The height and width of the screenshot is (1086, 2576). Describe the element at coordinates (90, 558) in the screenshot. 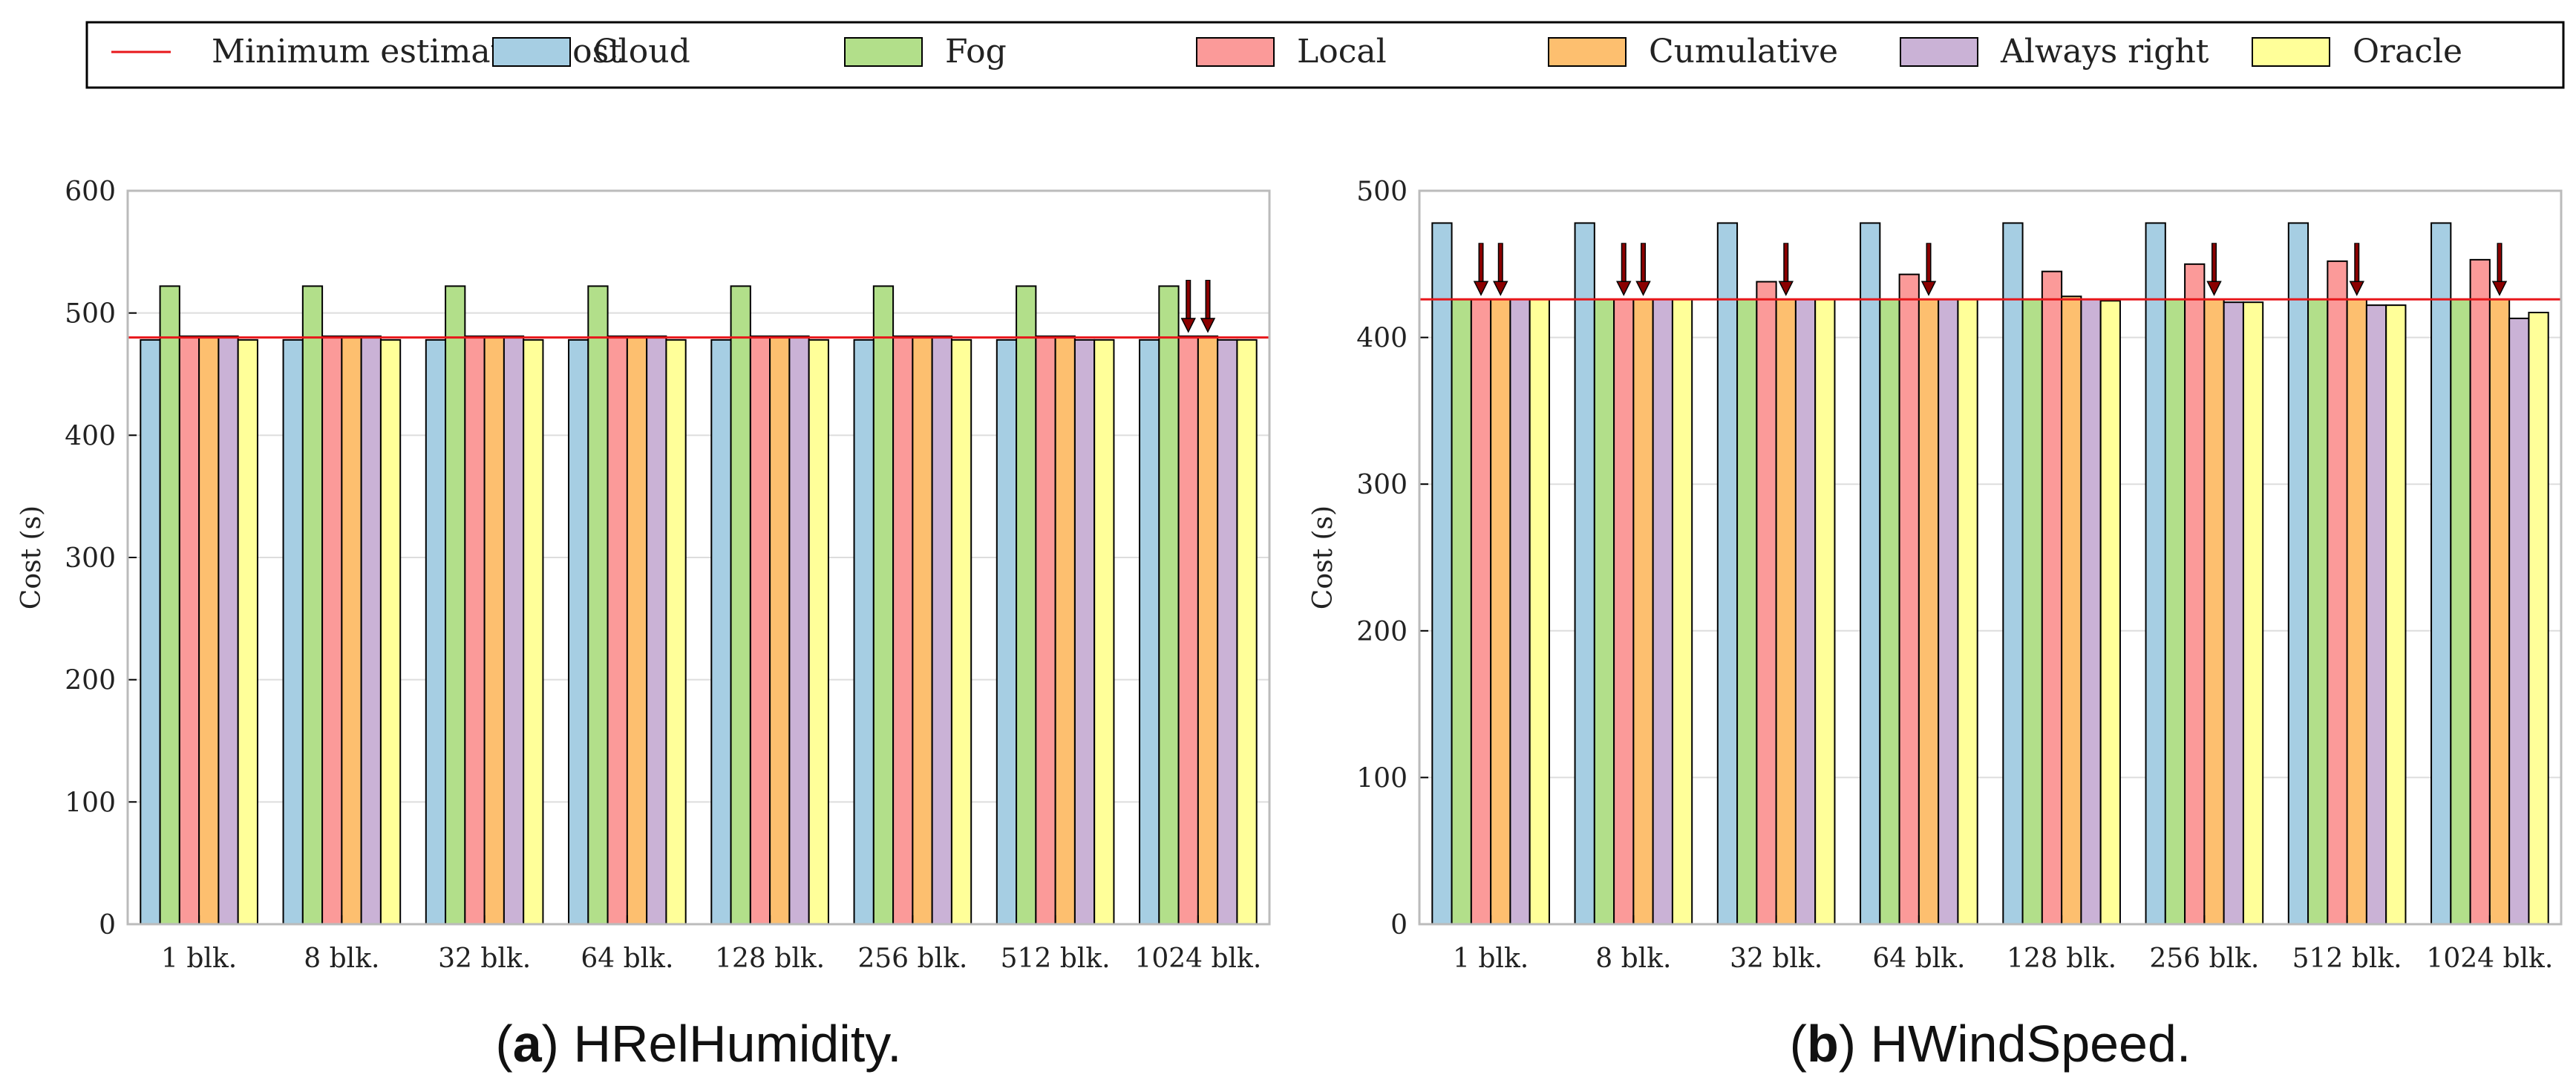

I see `y-tick-label: 300` at that location.